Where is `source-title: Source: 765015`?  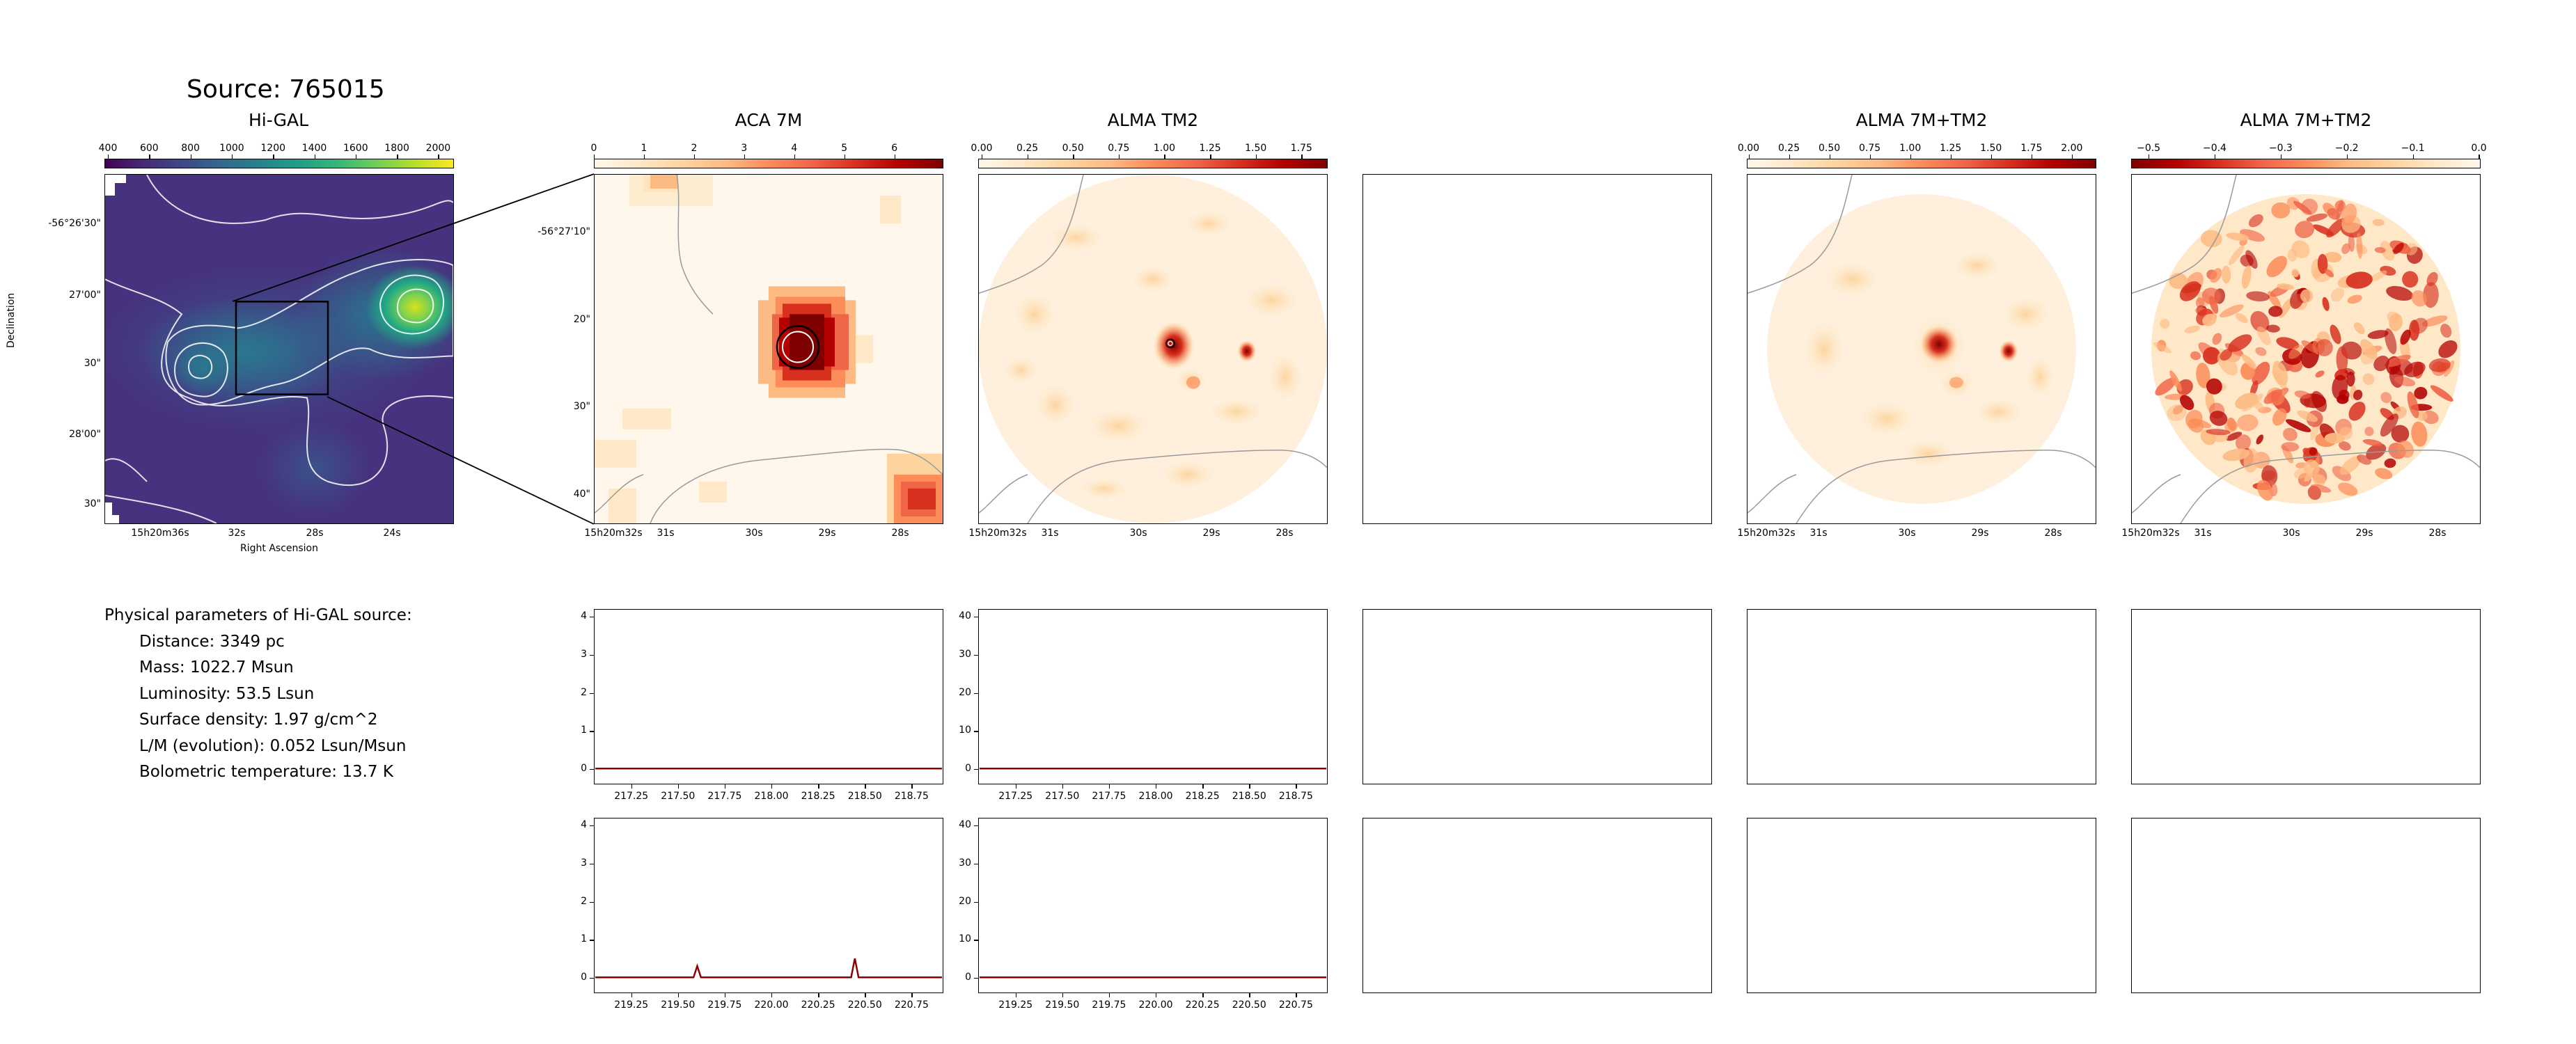 source-title: Source: 765015 is located at coordinates (286, 89).